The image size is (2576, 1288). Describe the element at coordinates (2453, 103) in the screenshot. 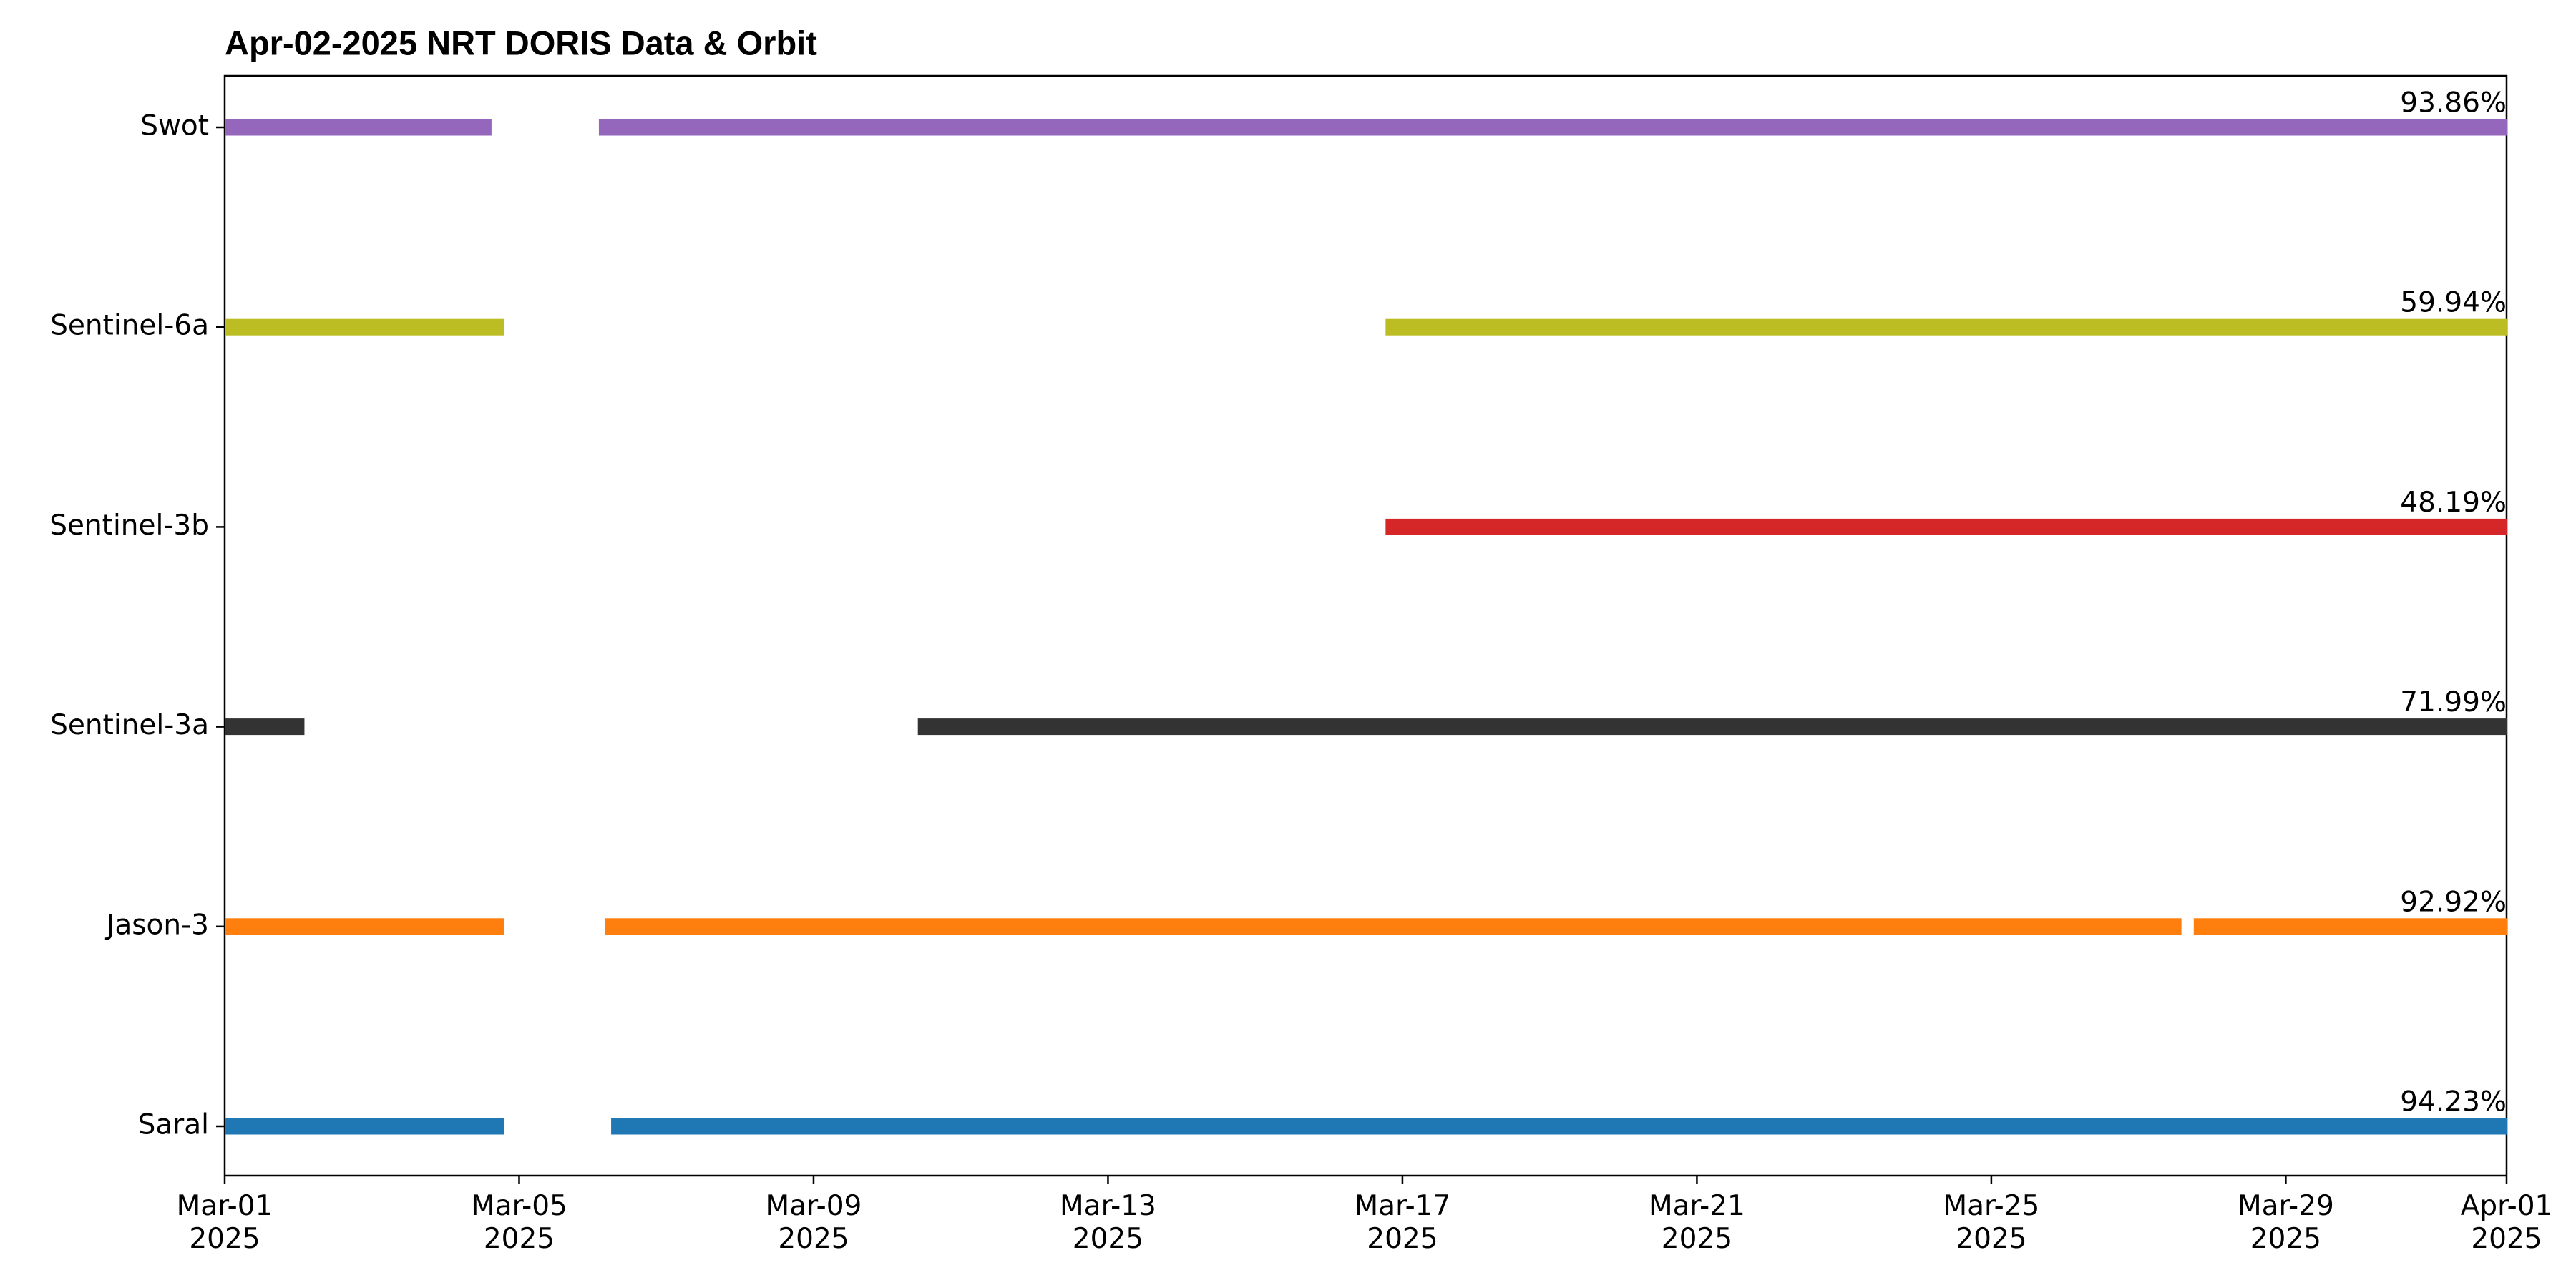

I see `coverage-label: 93.86%` at that location.